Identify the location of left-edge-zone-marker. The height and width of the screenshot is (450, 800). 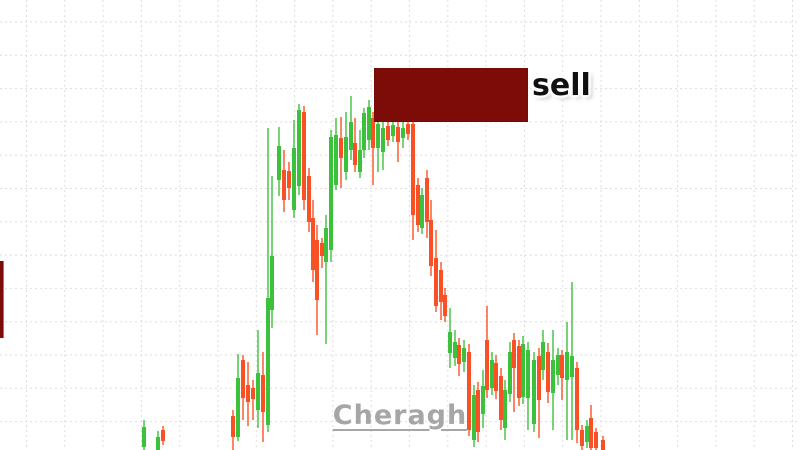
(2, 299).